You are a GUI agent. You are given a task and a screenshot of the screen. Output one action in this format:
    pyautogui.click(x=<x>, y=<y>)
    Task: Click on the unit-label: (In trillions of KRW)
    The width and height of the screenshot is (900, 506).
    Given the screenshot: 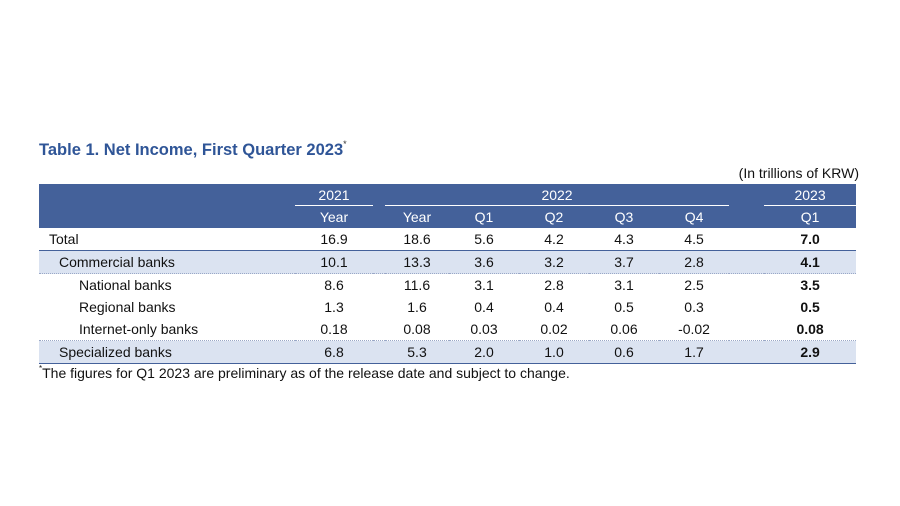 What is the action you would take?
    pyautogui.click(x=798, y=173)
    